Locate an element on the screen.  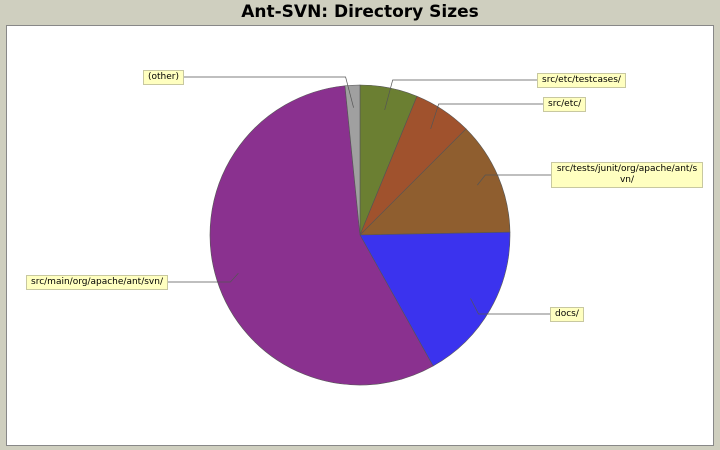
chart-title: Ant-SVN: Directory Sizes is located at coordinates (360, 12).